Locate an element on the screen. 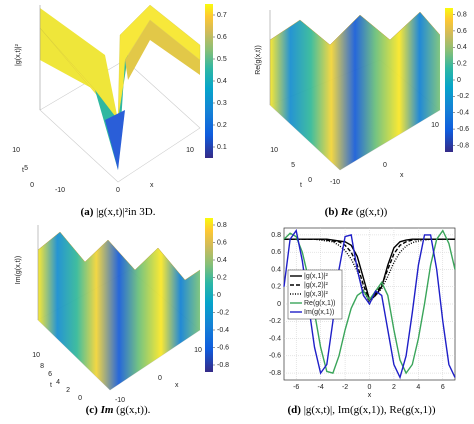 The width and height of the screenshot is (474, 424). z-axis-label: |g(x,t)|² is located at coordinates (18, 54).